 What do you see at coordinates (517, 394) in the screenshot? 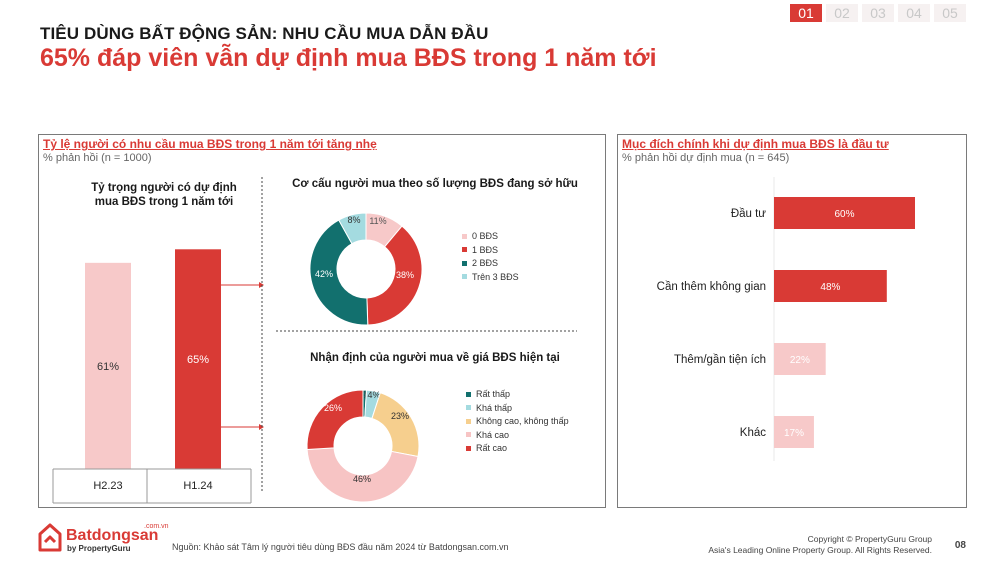
I see `legend-item: Rất thấp` at bounding box center [517, 394].